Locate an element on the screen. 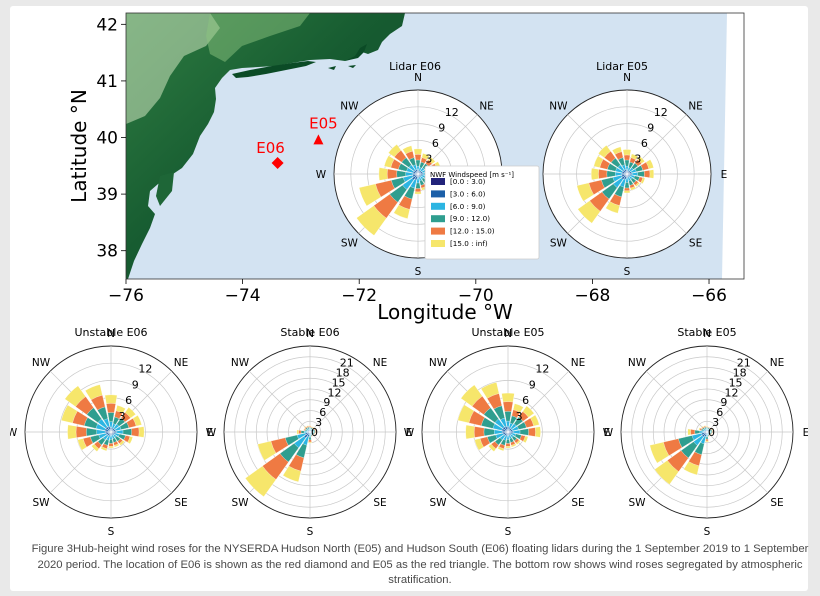 Image resolution: width=820 pixels, height=596 pixels. map-xtick-label: −74 is located at coordinates (243, 296).